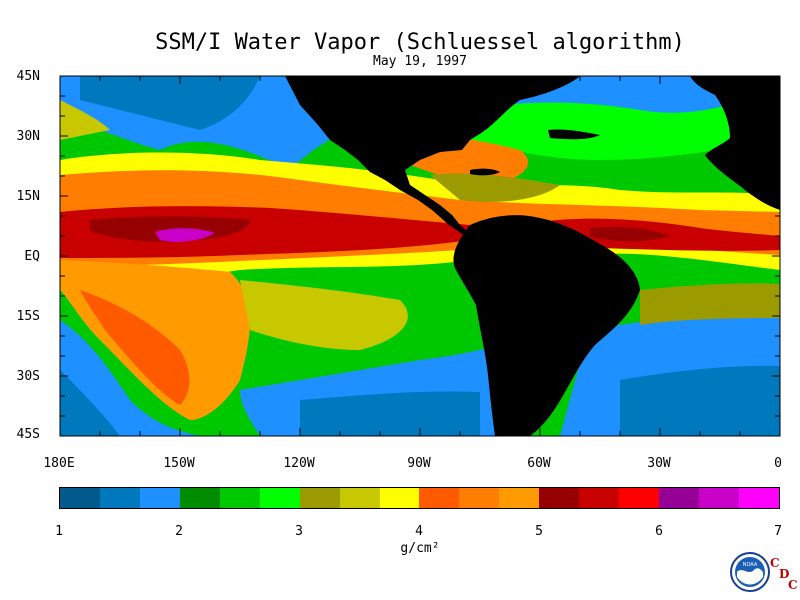  What do you see at coordinates (28, 76) in the screenshot?
I see `lat-label-45n: 45N` at bounding box center [28, 76].